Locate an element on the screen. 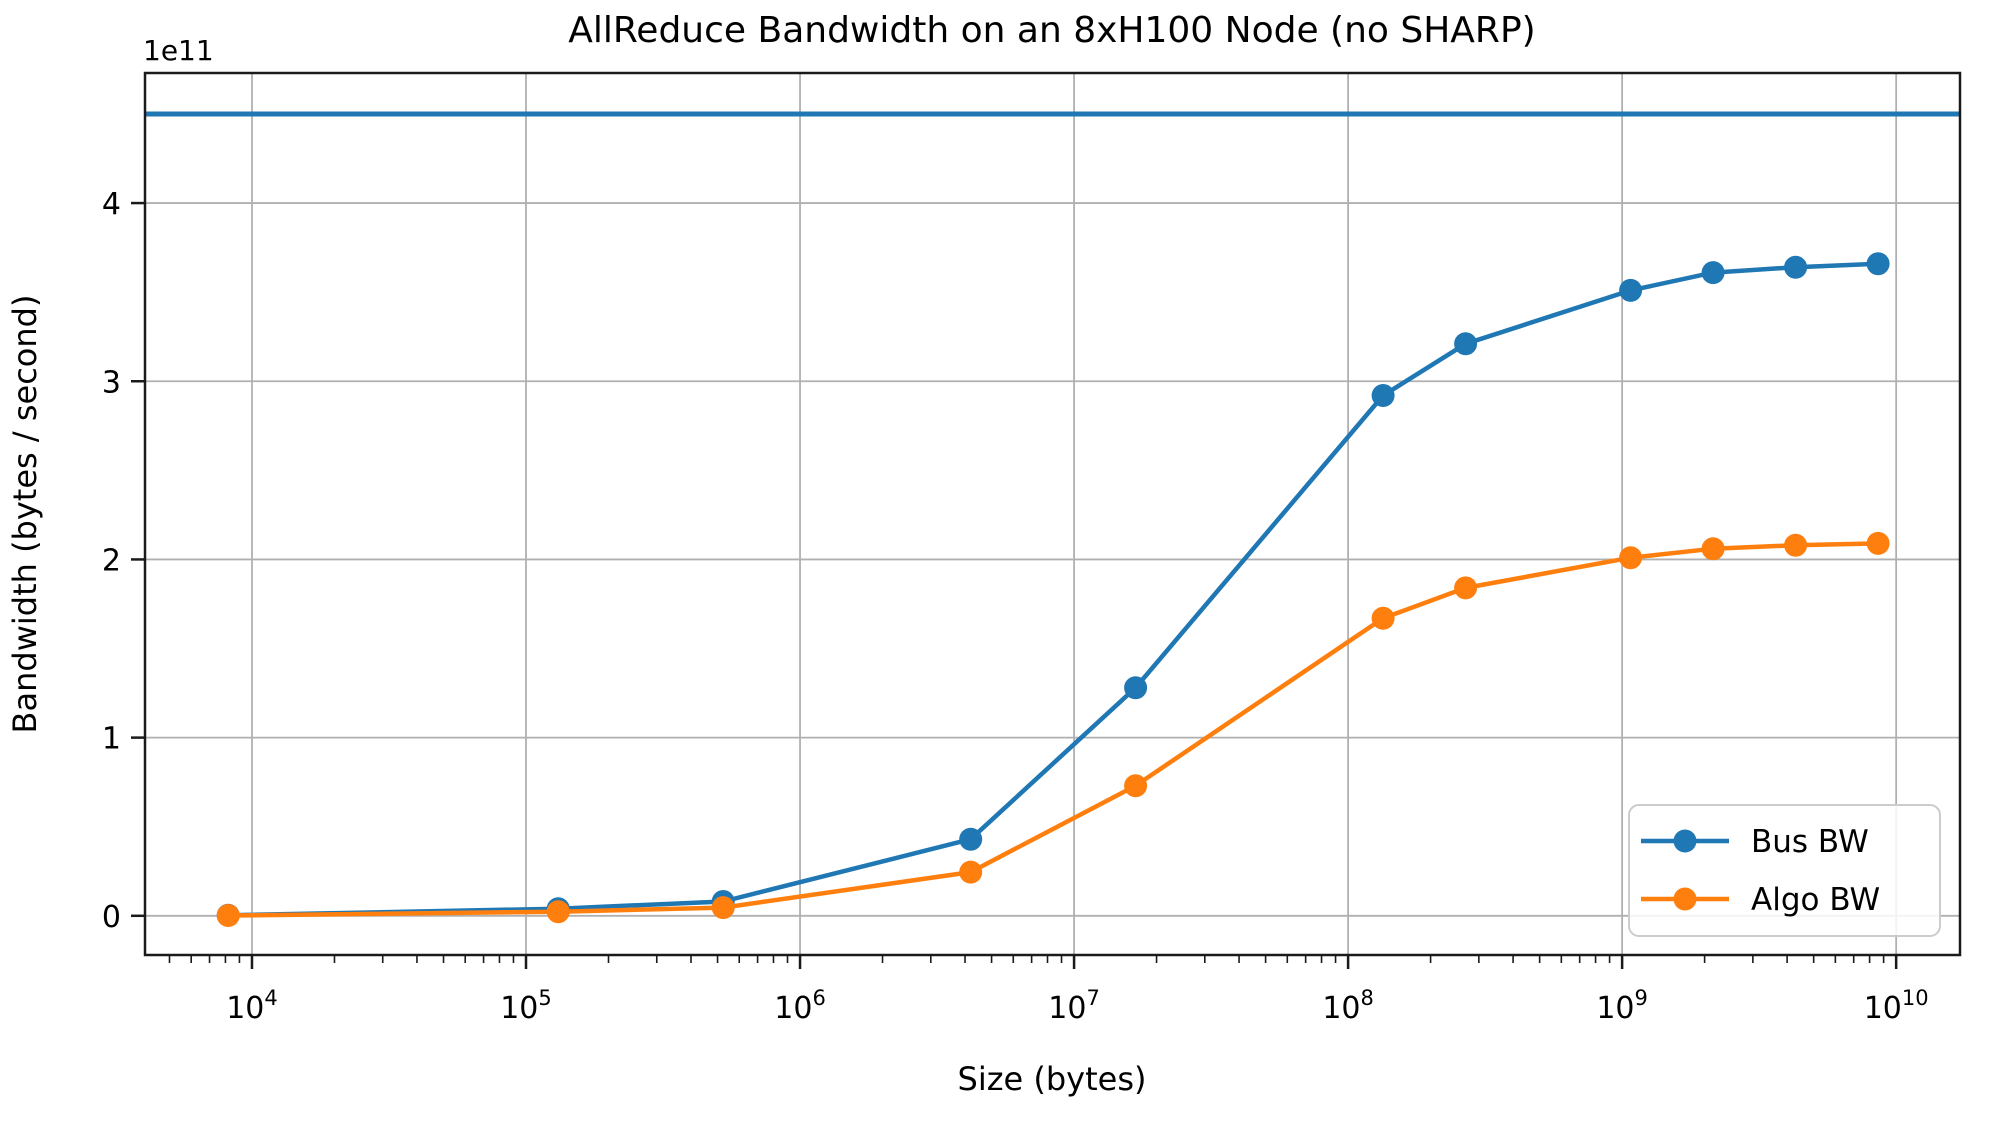  y-tick-label: 1 is located at coordinates (111, 739).